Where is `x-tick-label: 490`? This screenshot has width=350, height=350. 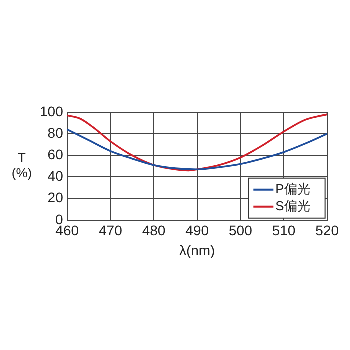
x-tick-label: 490 is located at coordinates (198, 230).